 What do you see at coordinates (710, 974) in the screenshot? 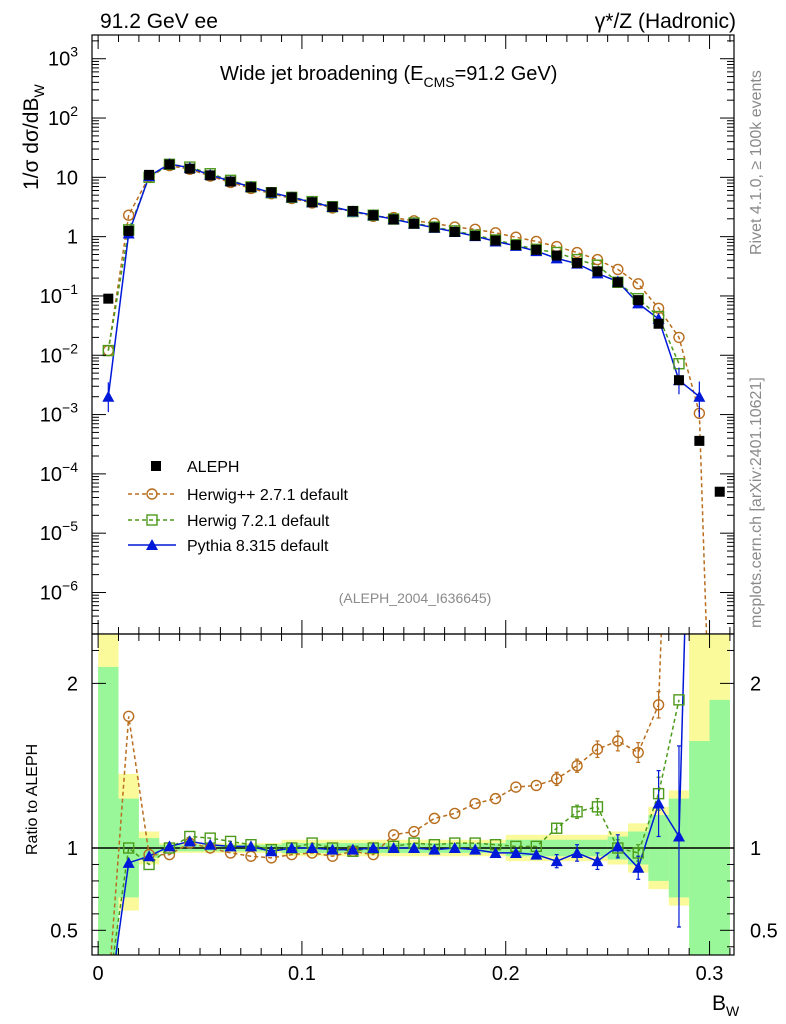
I see `x-tick-label: 0.3` at bounding box center [710, 974].